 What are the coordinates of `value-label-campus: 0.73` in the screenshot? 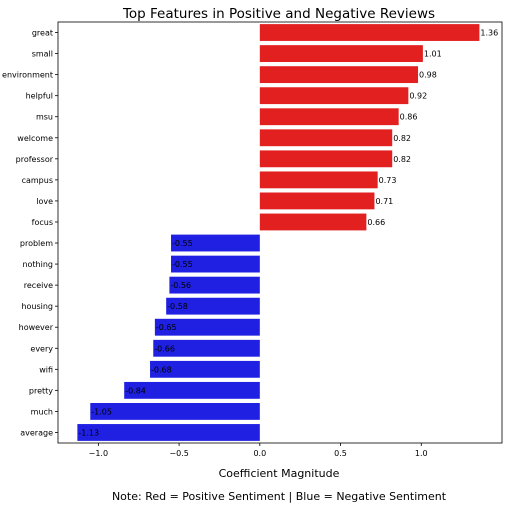 It's located at (388, 180).